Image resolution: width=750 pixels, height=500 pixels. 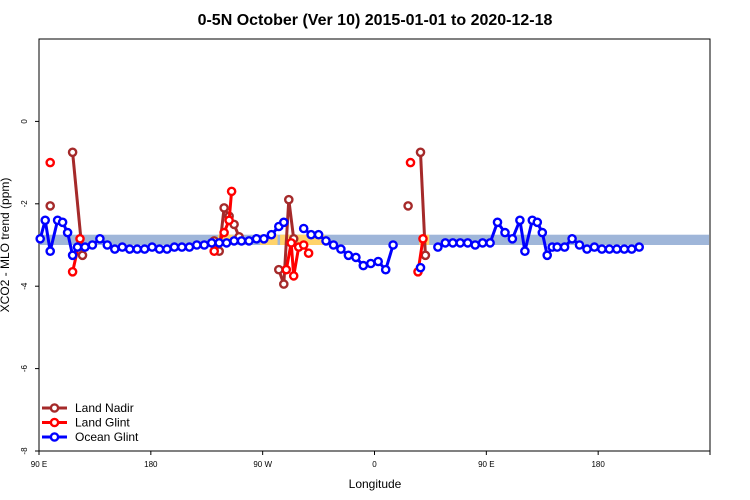 What do you see at coordinates (262, 464) in the screenshot?
I see `x-tick-label: 90 W` at bounding box center [262, 464].